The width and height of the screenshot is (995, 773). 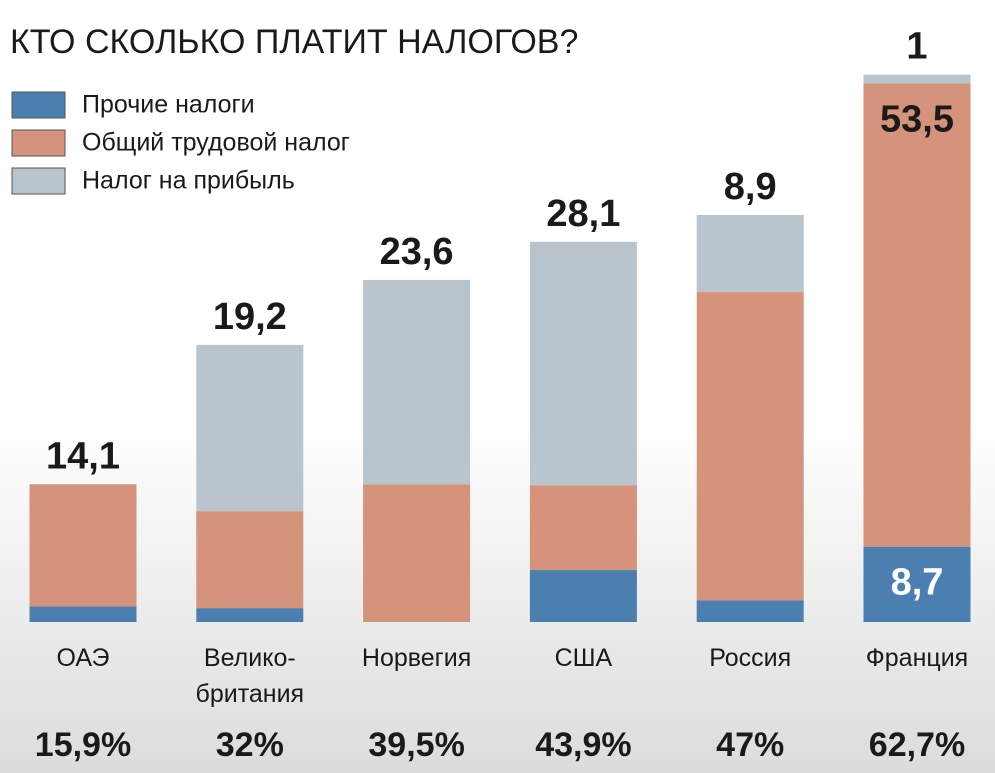 What do you see at coordinates (917, 745) in the screenshot?
I see `total-label: 62,7%` at bounding box center [917, 745].